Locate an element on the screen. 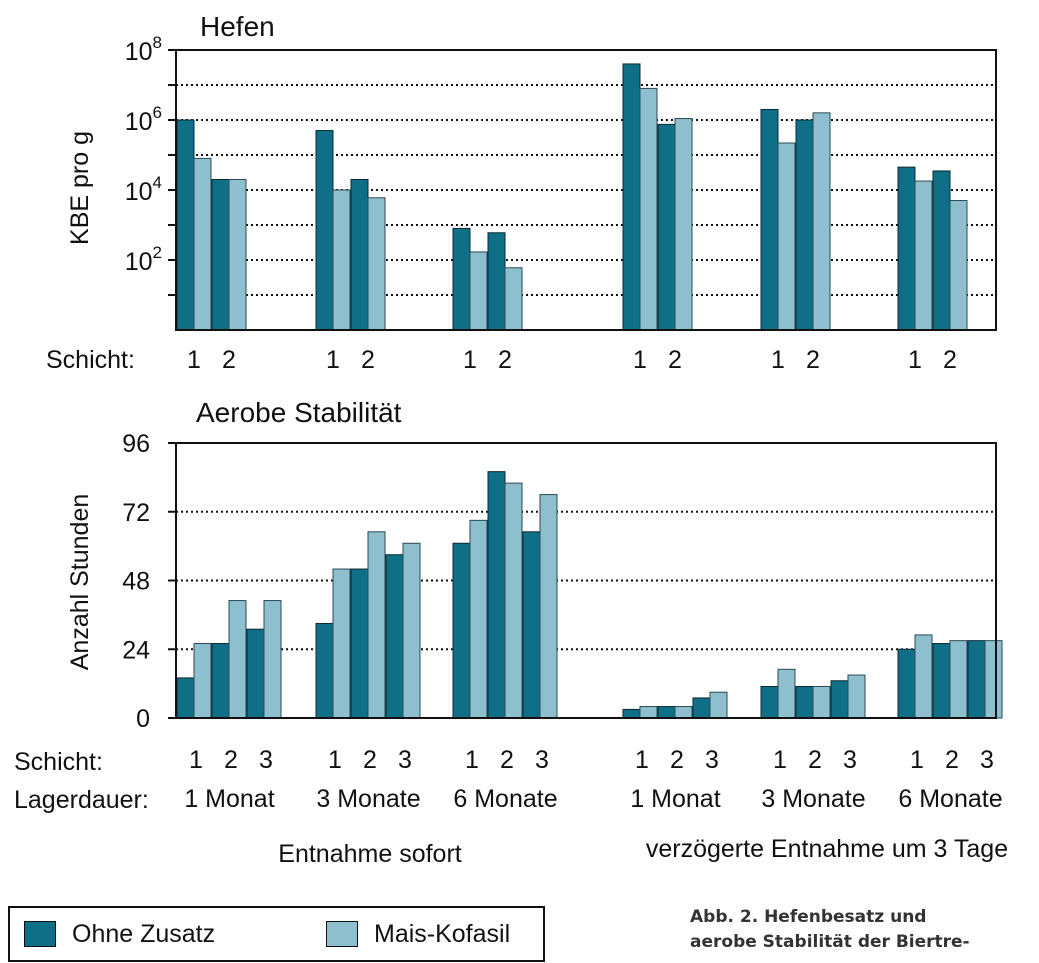  stabilitaet-bar-ohne-g1-s1 is located at coordinates (185, 698).